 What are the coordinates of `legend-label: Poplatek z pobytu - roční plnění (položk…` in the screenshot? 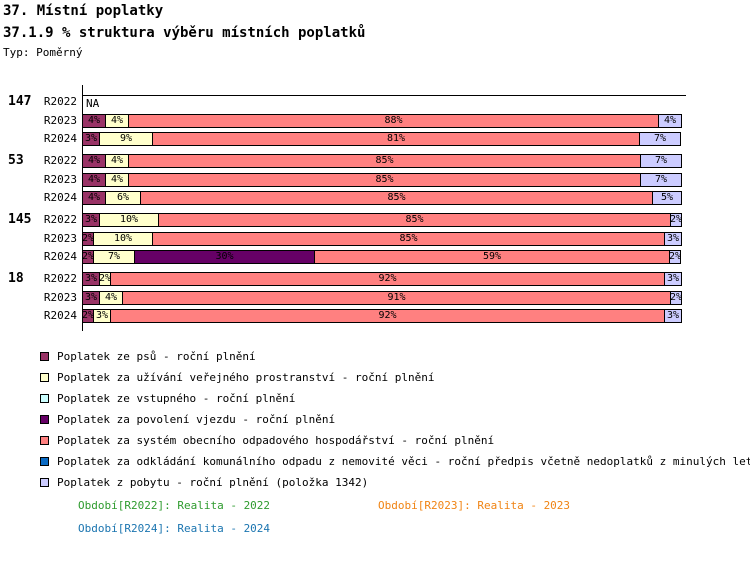 It's located at (213, 482).